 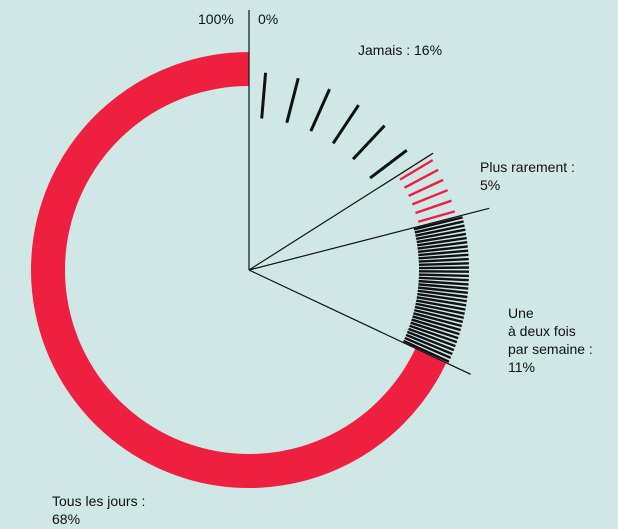 I want to click on label-tous-les-jours: Tous les jours : 68%, so click(x=99, y=510).